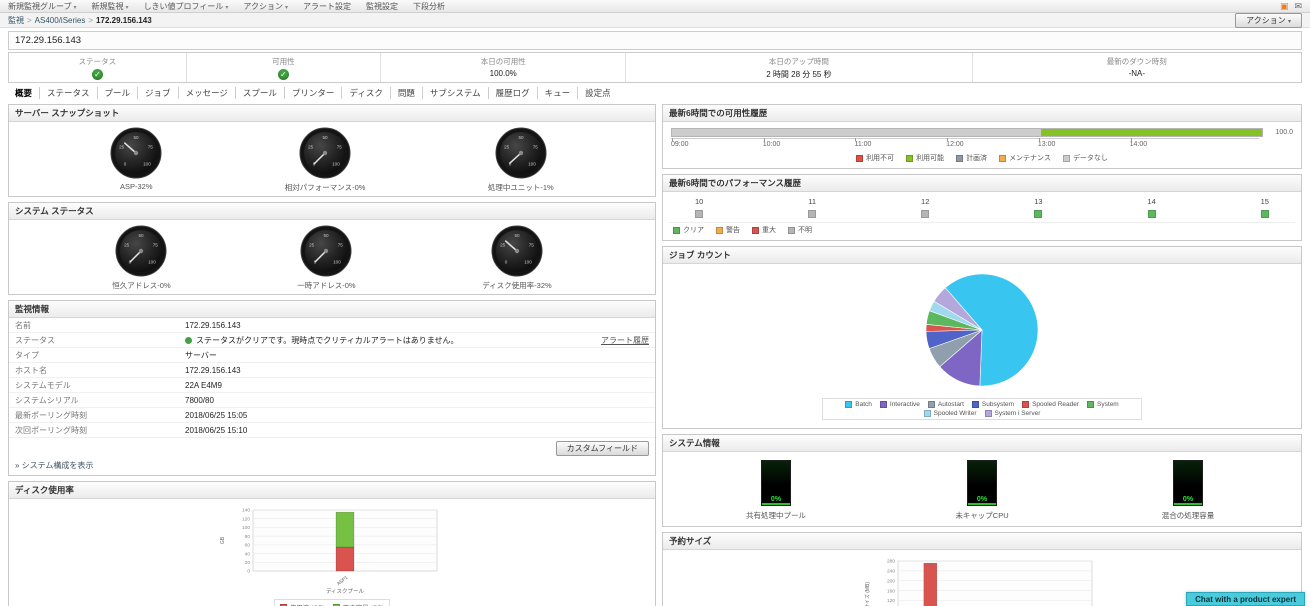 This screenshot has height=606, width=1310. What do you see at coordinates (982, 207) in the screenshot?
I see `performance-strip: 10 11 12 13 14 15` at bounding box center [982, 207].